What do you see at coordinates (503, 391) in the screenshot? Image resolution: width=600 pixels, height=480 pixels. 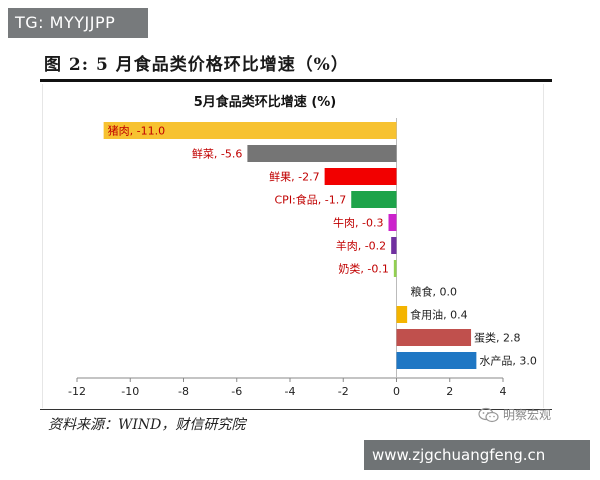 I see `x-tick-label: 4` at bounding box center [503, 391].